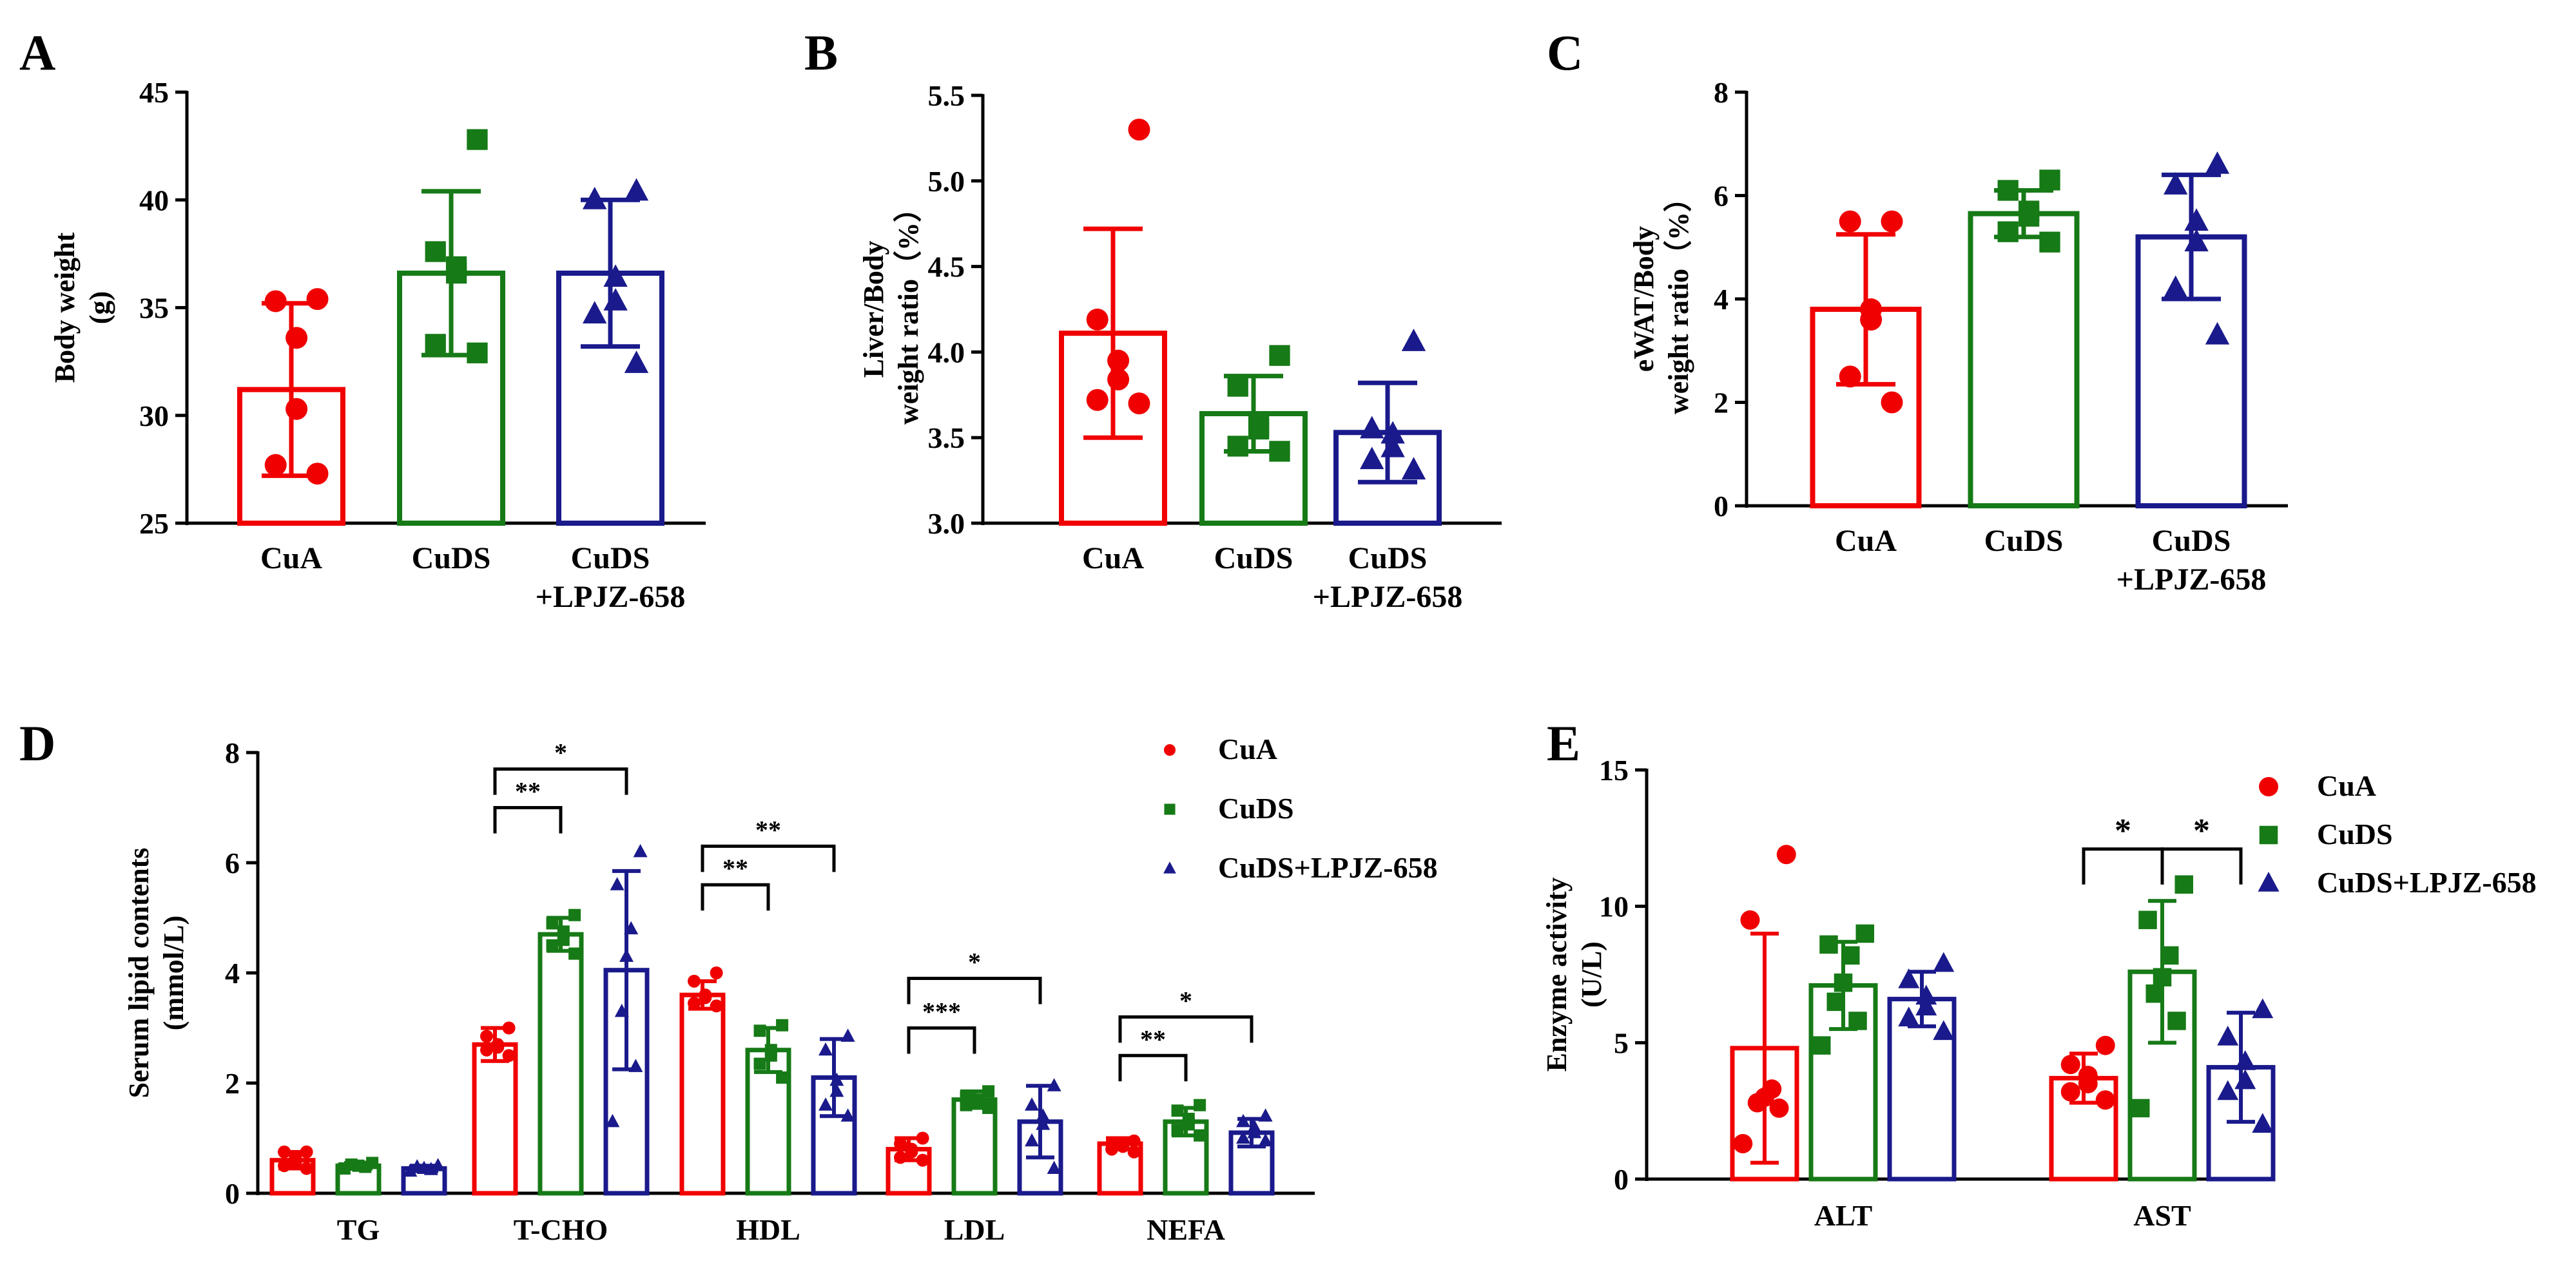 This screenshot has height=1268, width=2576. Describe the element at coordinates (154, 523) in the screenshot. I see `y-tick-label: 25` at that location.